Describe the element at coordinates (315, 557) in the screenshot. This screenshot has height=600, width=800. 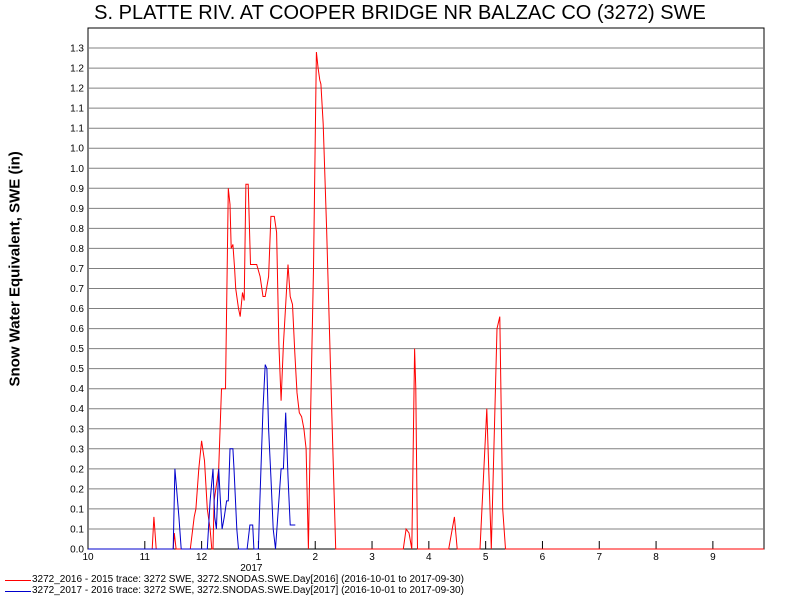
I see `x-tick-label: 2` at that location.